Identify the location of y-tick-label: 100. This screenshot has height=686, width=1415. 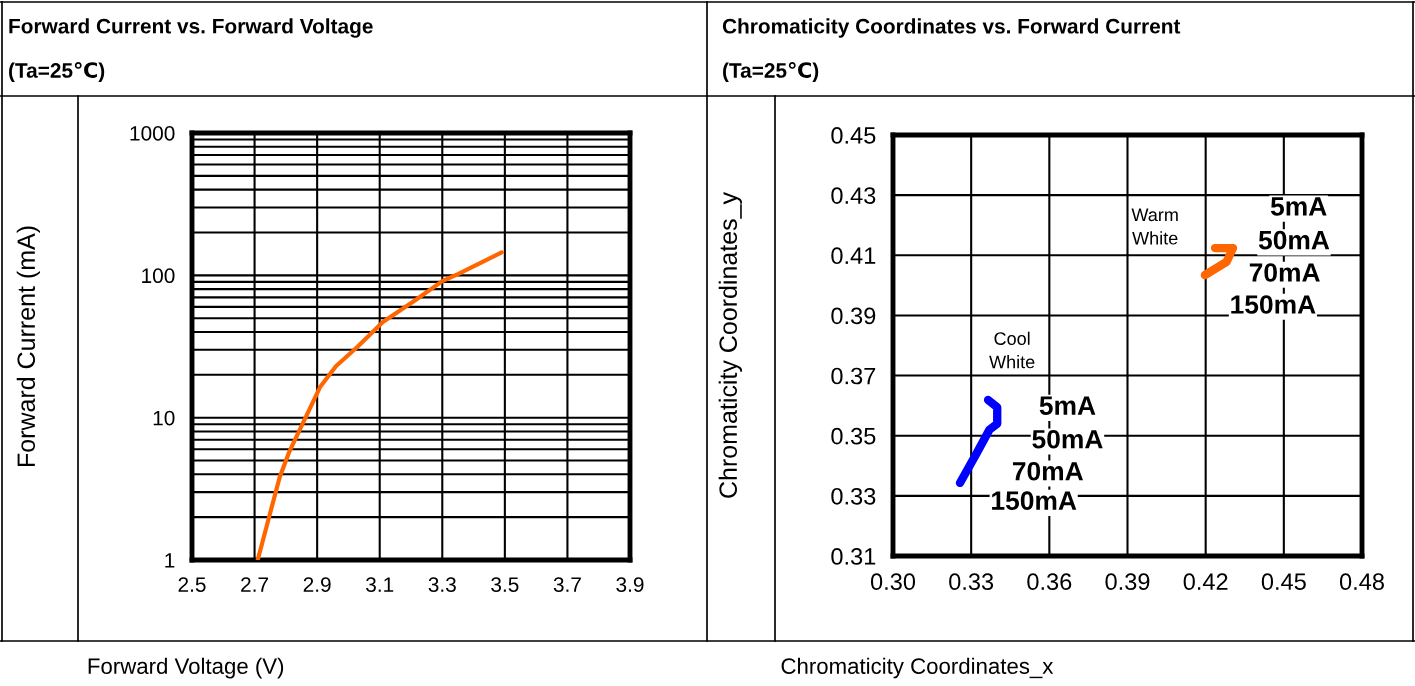
(158, 276).